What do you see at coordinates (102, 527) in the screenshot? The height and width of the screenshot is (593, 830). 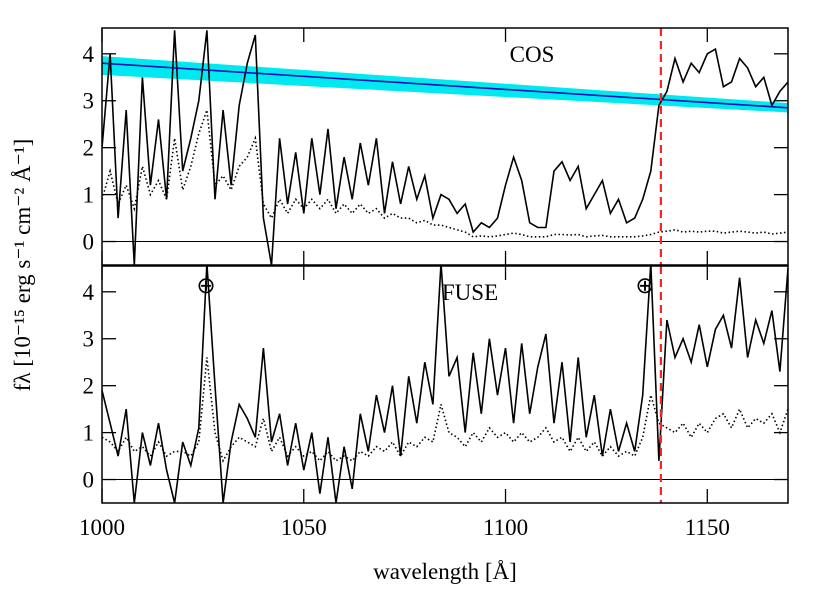 I see `x-tick-label: 1000` at bounding box center [102, 527].